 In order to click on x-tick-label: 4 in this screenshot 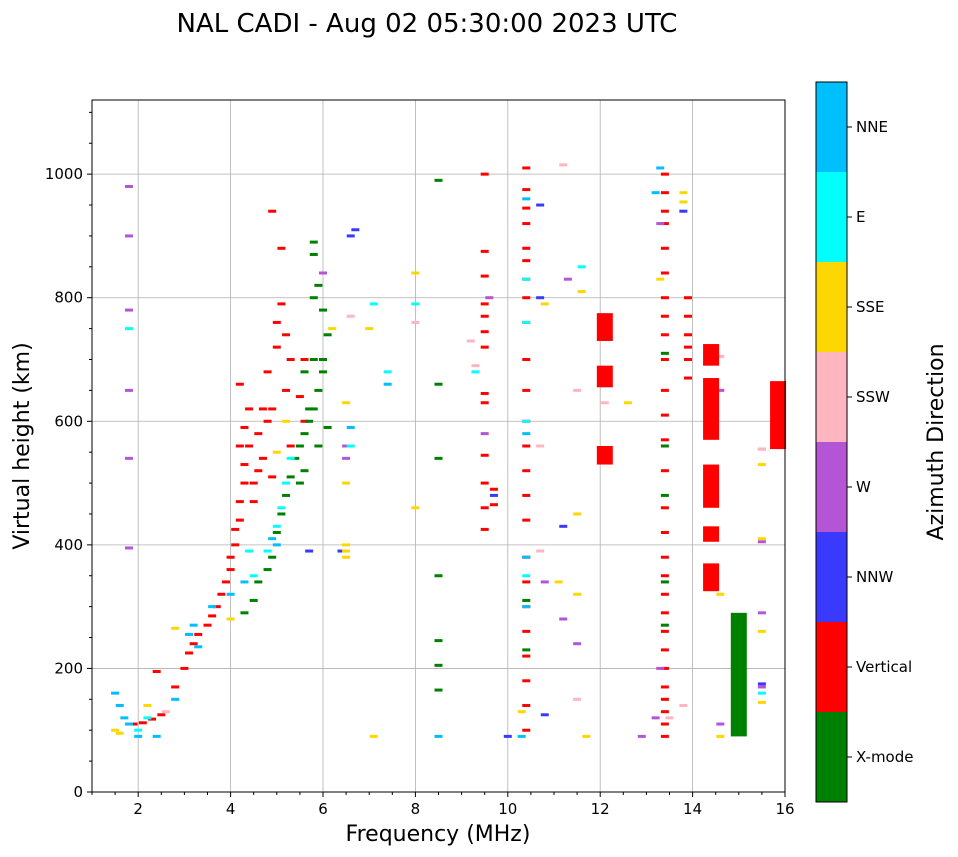, I will do `click(231, 809)`.